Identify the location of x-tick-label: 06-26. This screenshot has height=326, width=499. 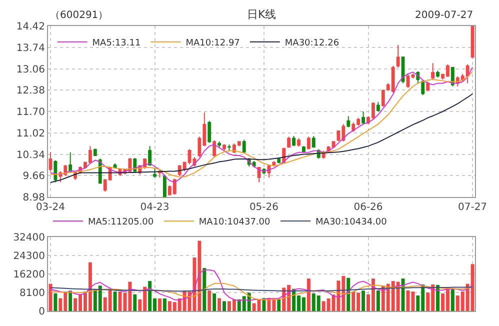
(368, 207).